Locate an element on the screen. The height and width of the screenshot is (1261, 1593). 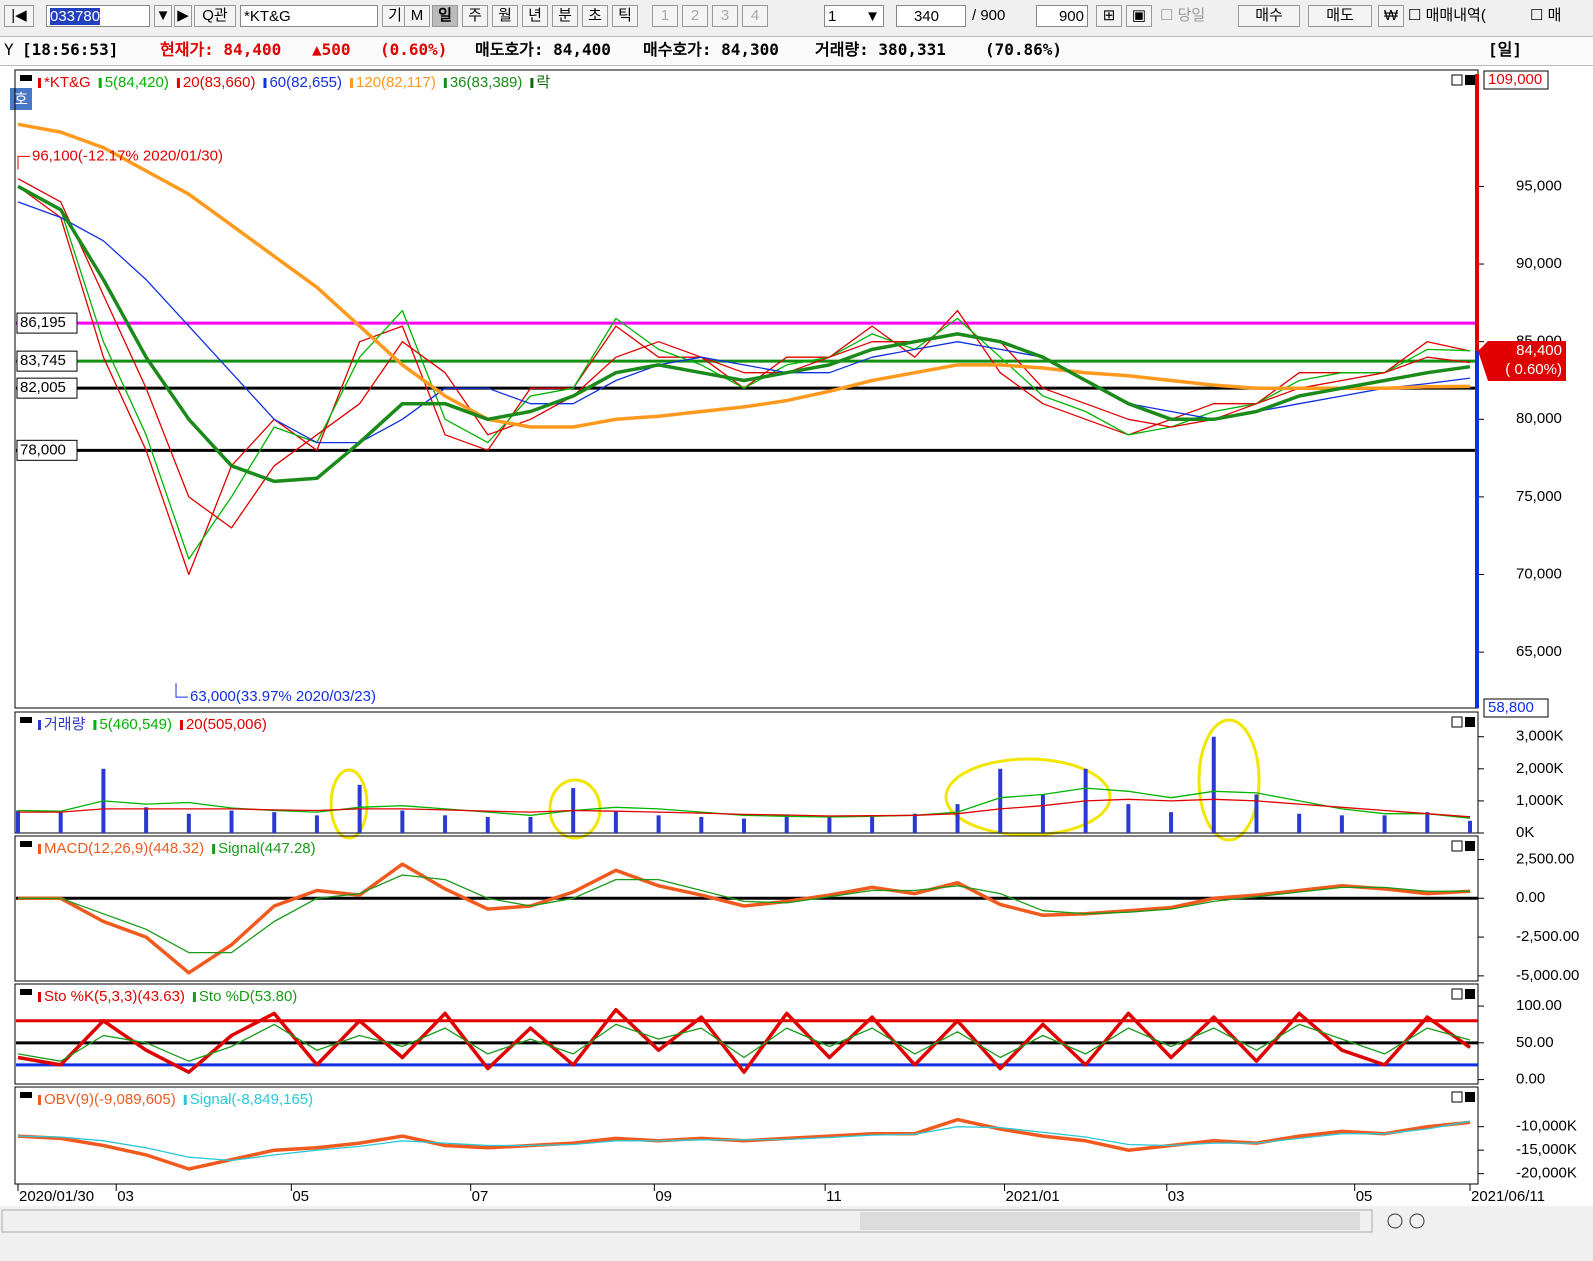
zoom-in is located at coordinates (1417, 1221).